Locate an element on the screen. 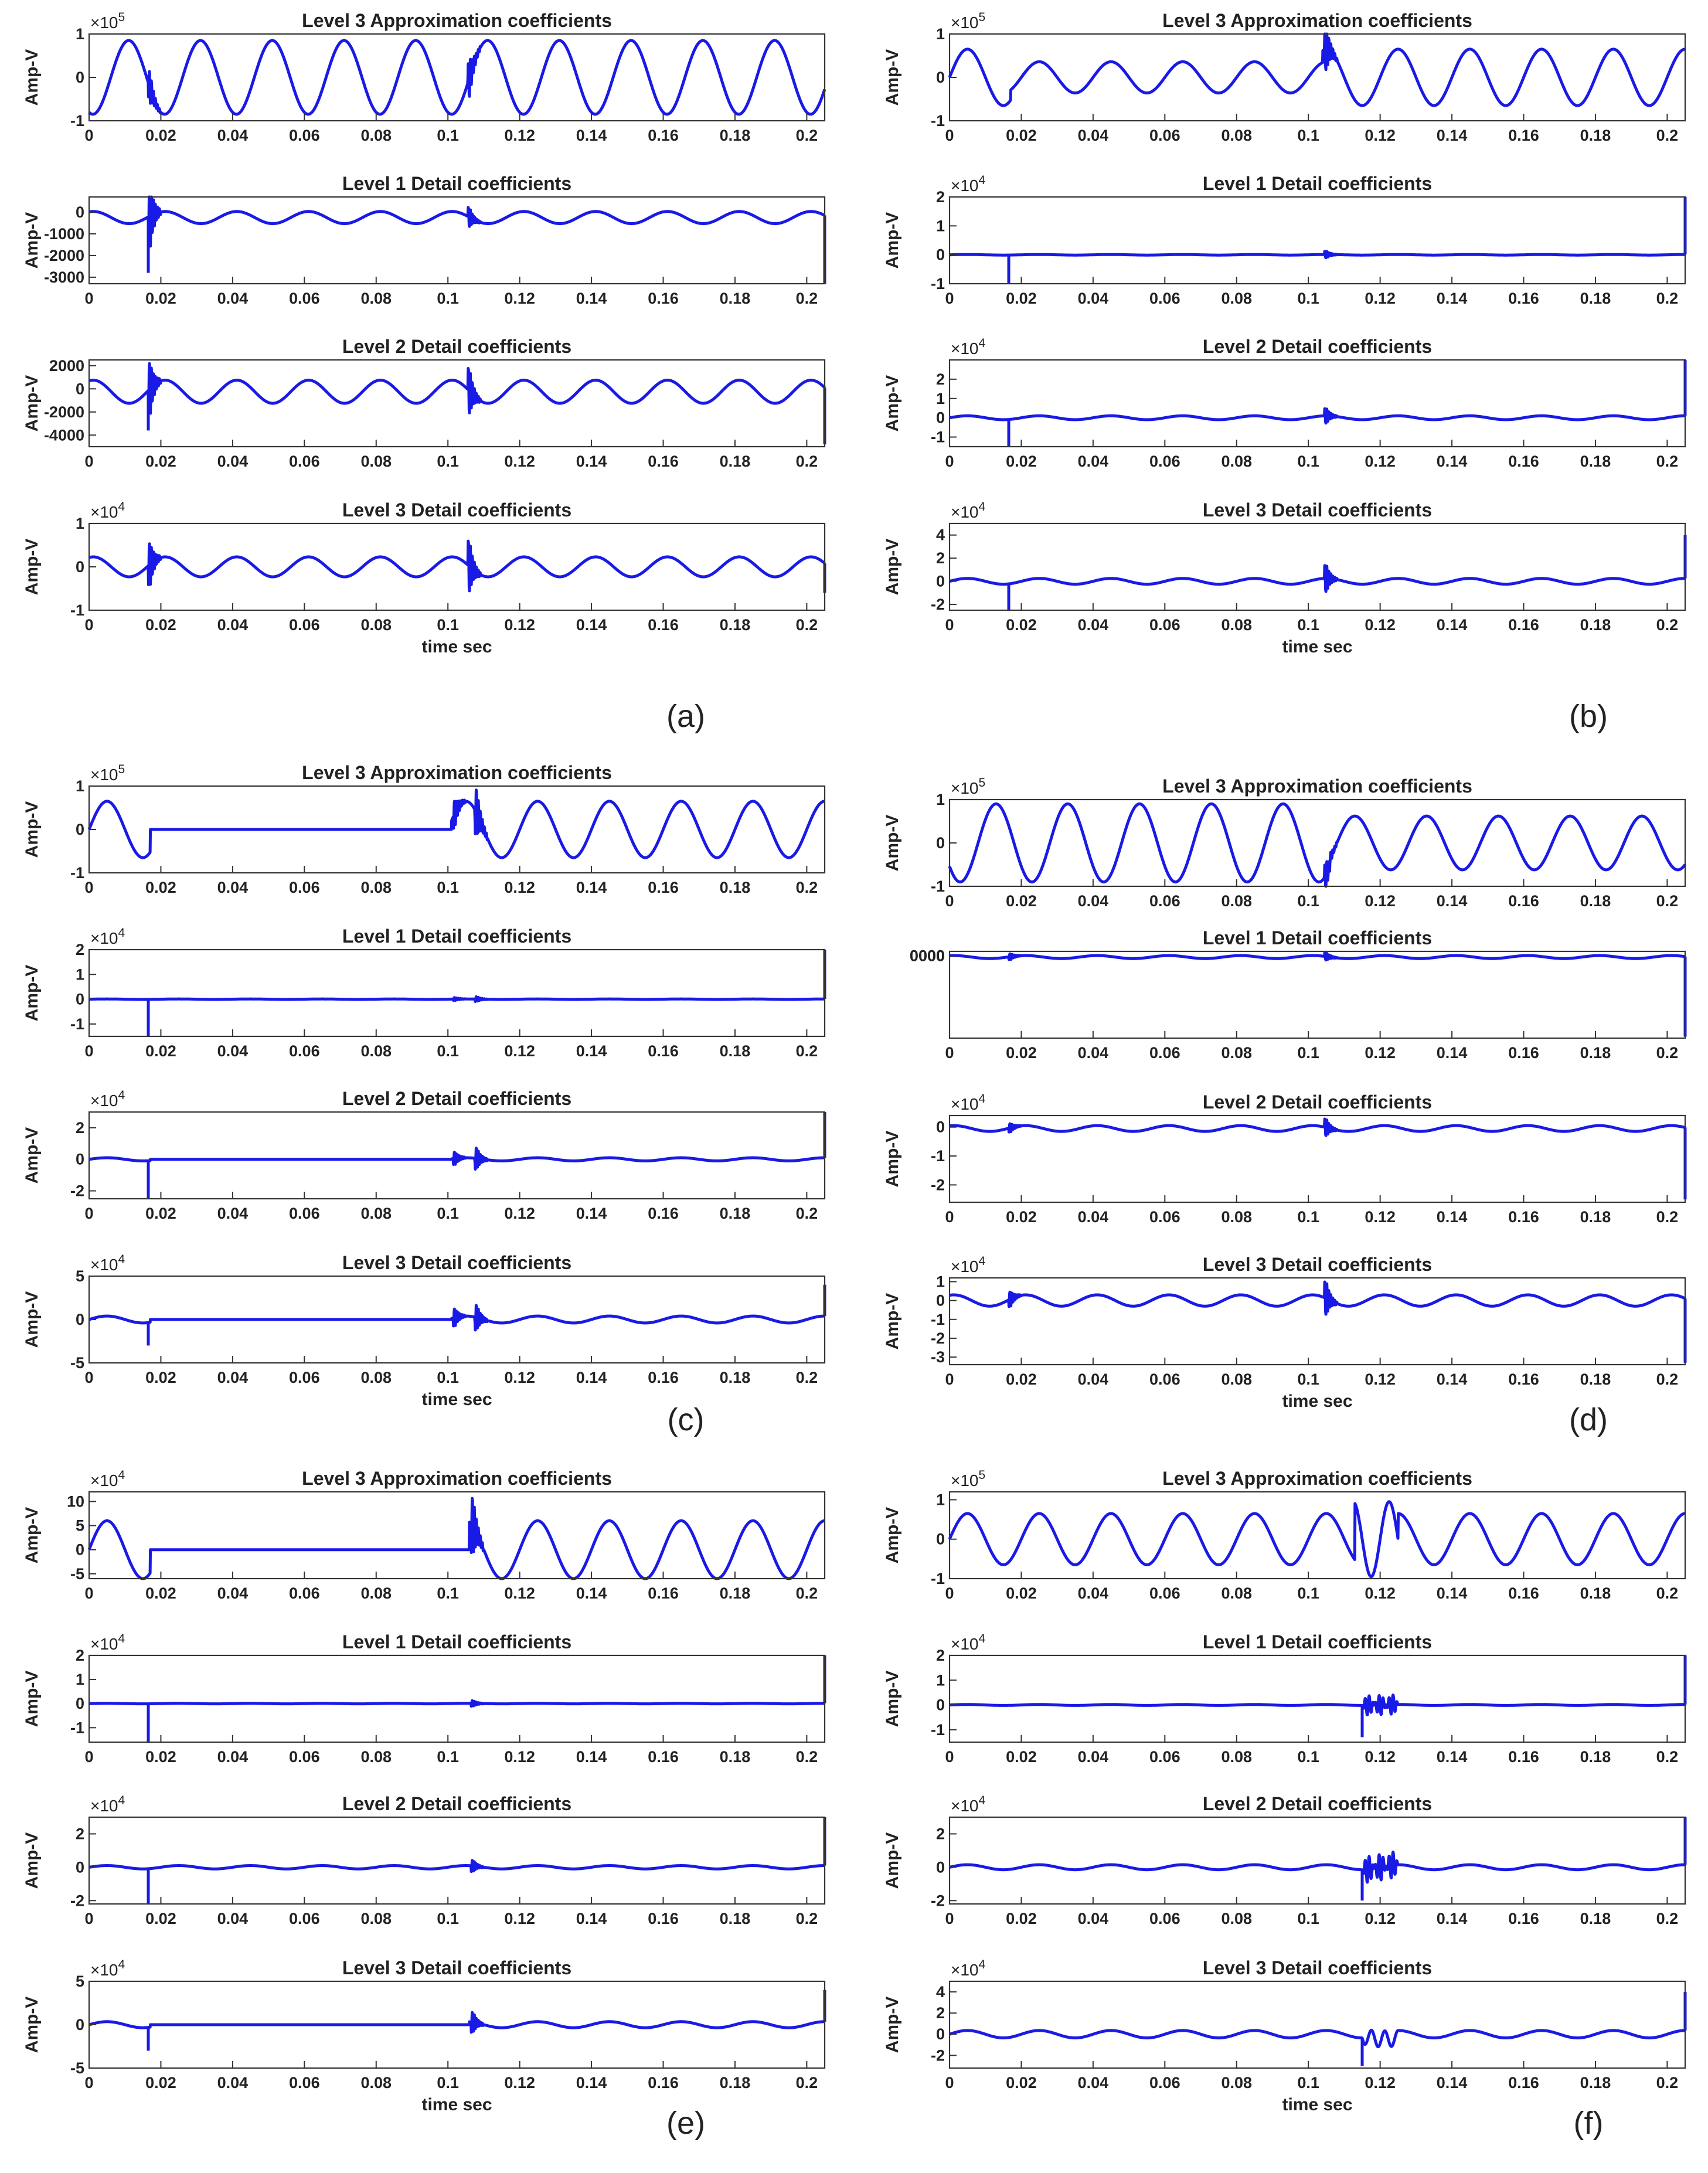 This screenshot has height=2173, width=1708. panel-title: Level 3 Approximation coefficients is located at coordinates (457, 773).